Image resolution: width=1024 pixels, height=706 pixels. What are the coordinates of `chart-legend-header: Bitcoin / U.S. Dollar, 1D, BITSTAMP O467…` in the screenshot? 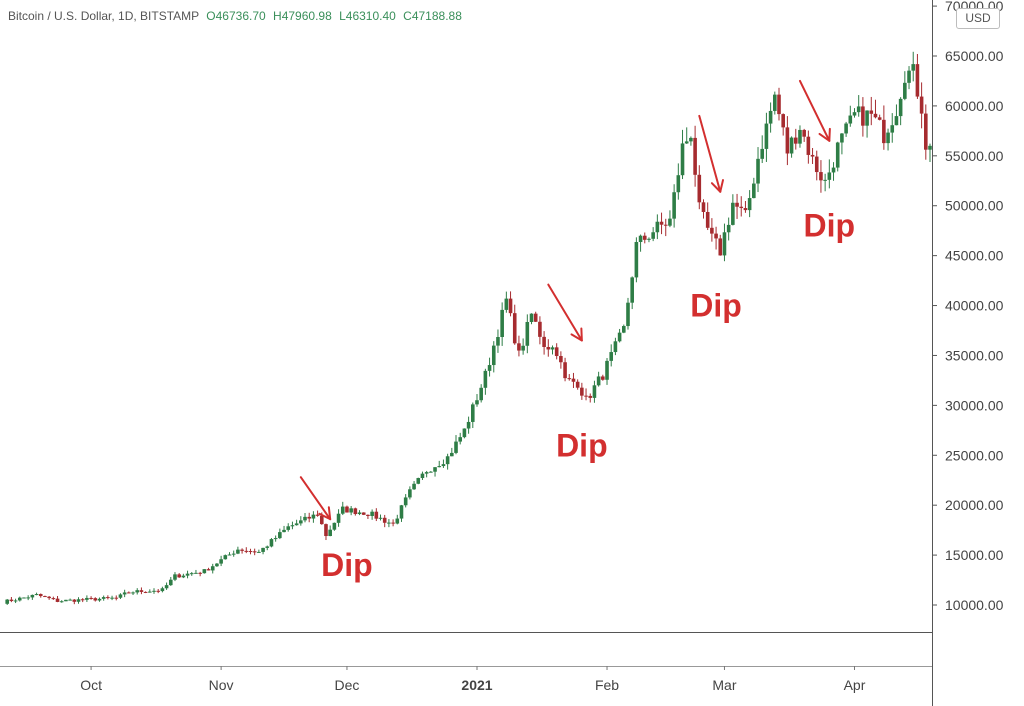 It's located at (235, 16).